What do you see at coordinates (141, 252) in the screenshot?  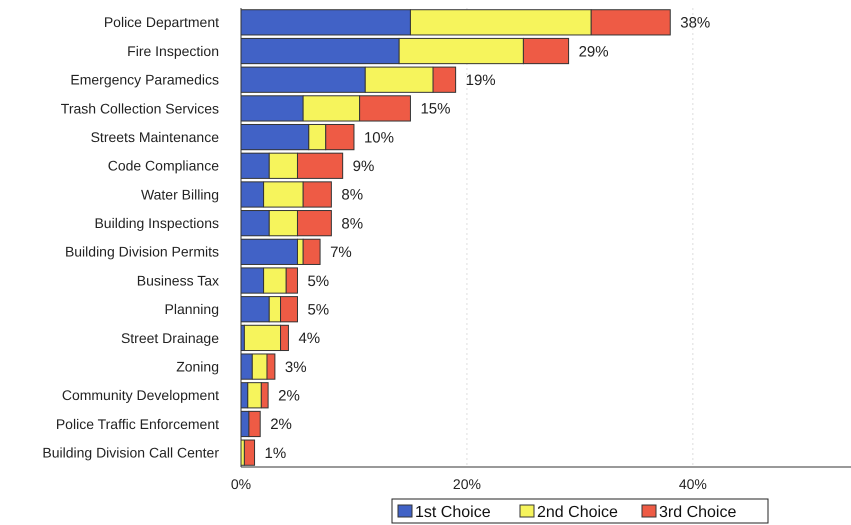 I see `y-tick-label: Building Division Permits` at bounding box center [141, 252].